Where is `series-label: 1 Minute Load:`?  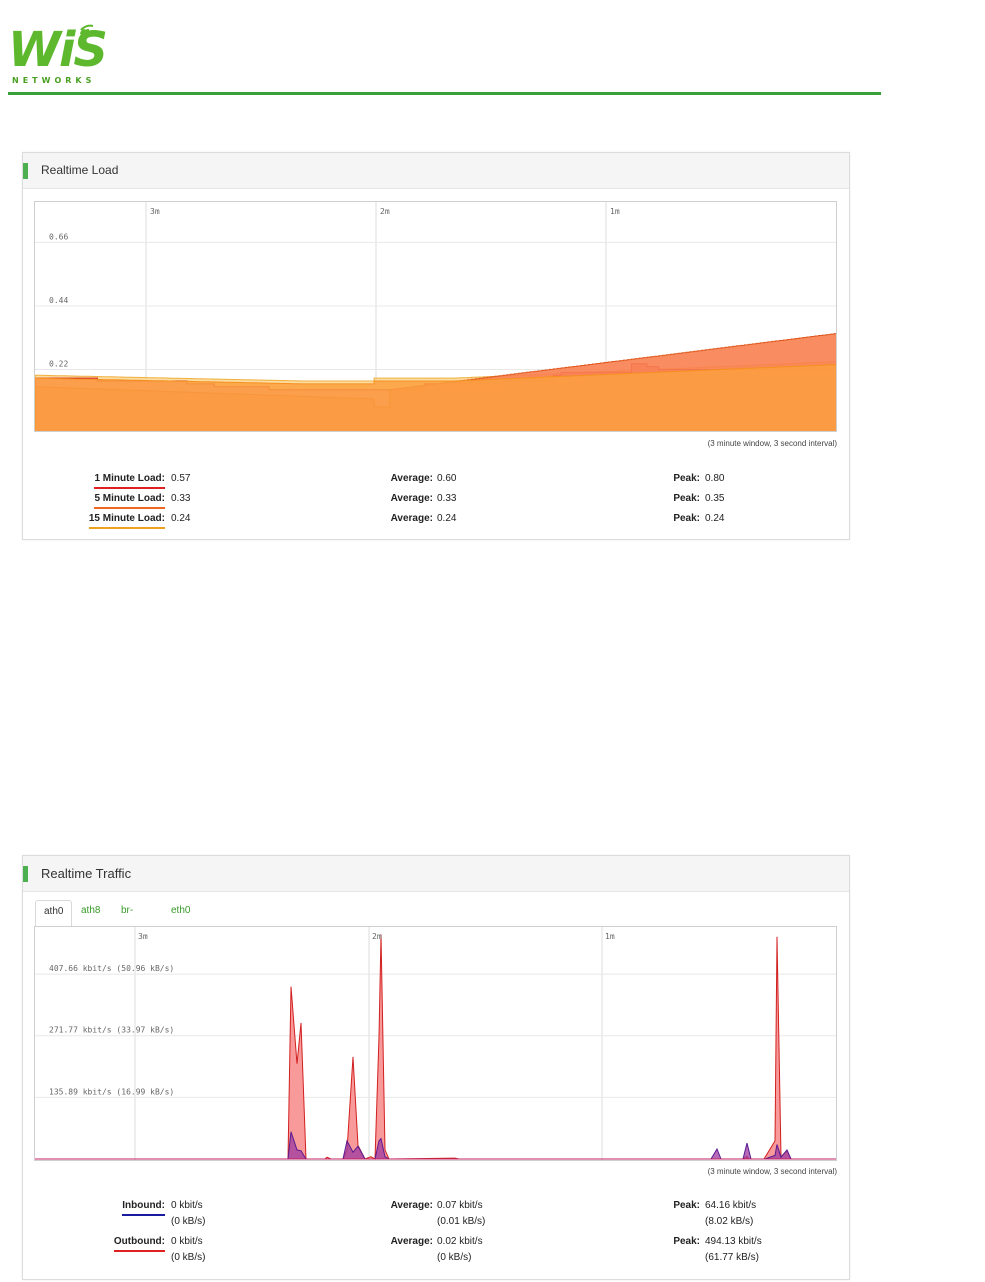
series-label: 1 Minute Load: is located at coordinates (94, 480).